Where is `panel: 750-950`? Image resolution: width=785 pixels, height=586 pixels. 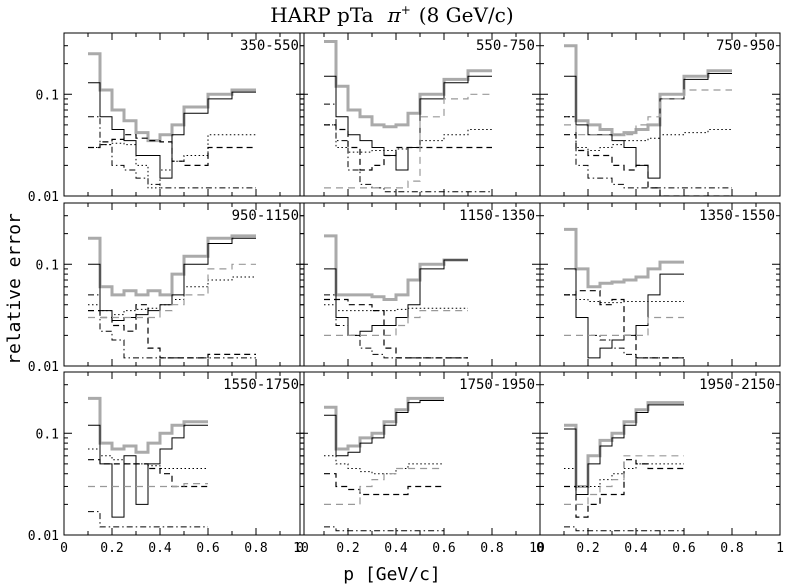 panel: 750-950 is located at coordinates (660, 114).